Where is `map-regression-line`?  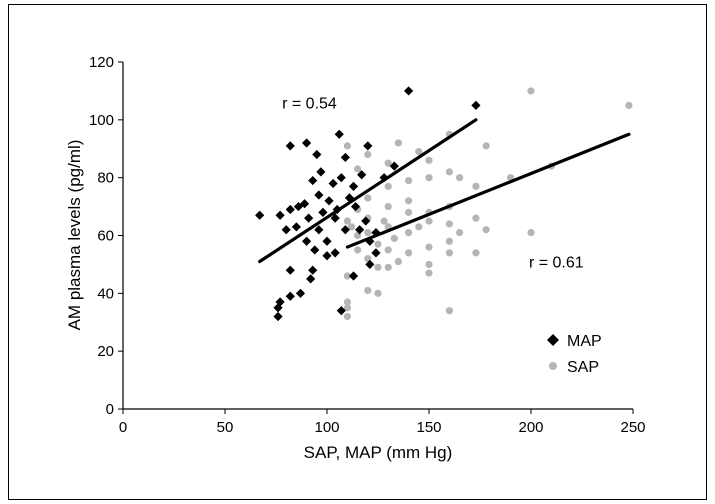 map-regression-line is located at coordinates (368, 191).